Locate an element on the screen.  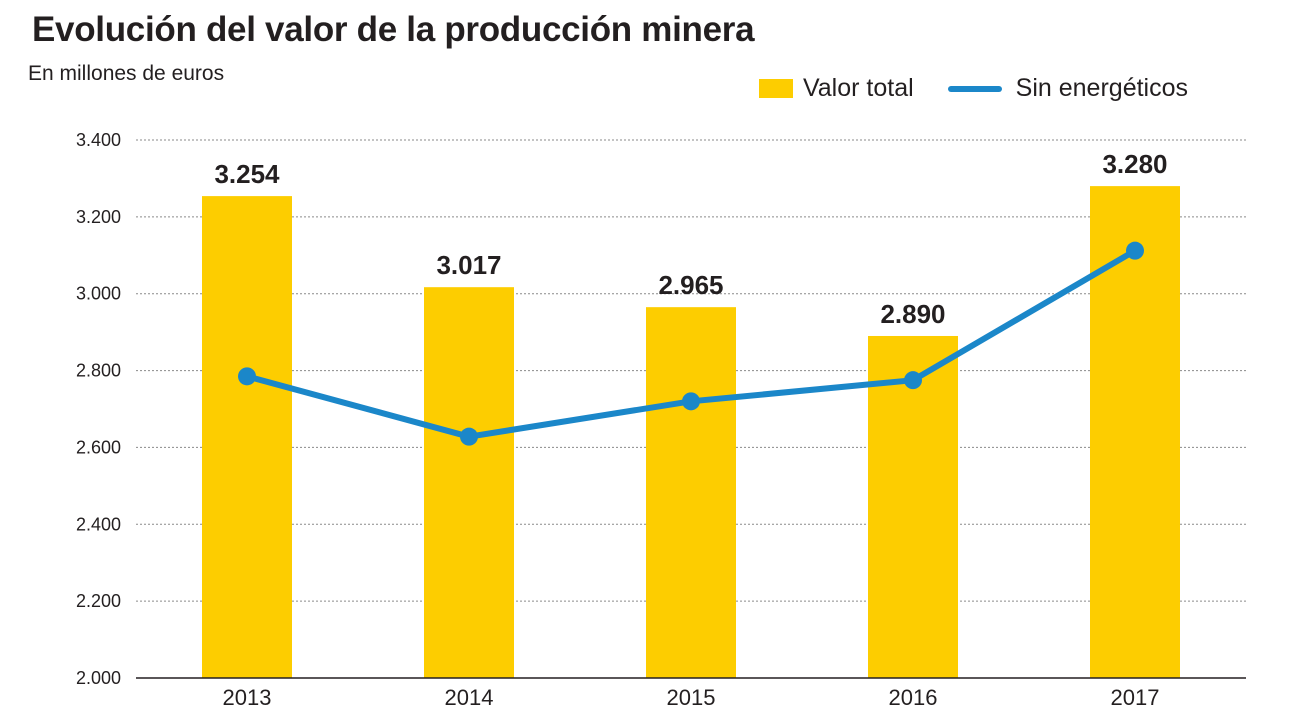
y-tick-label: 2.600 is located at coordinates (98, 447).